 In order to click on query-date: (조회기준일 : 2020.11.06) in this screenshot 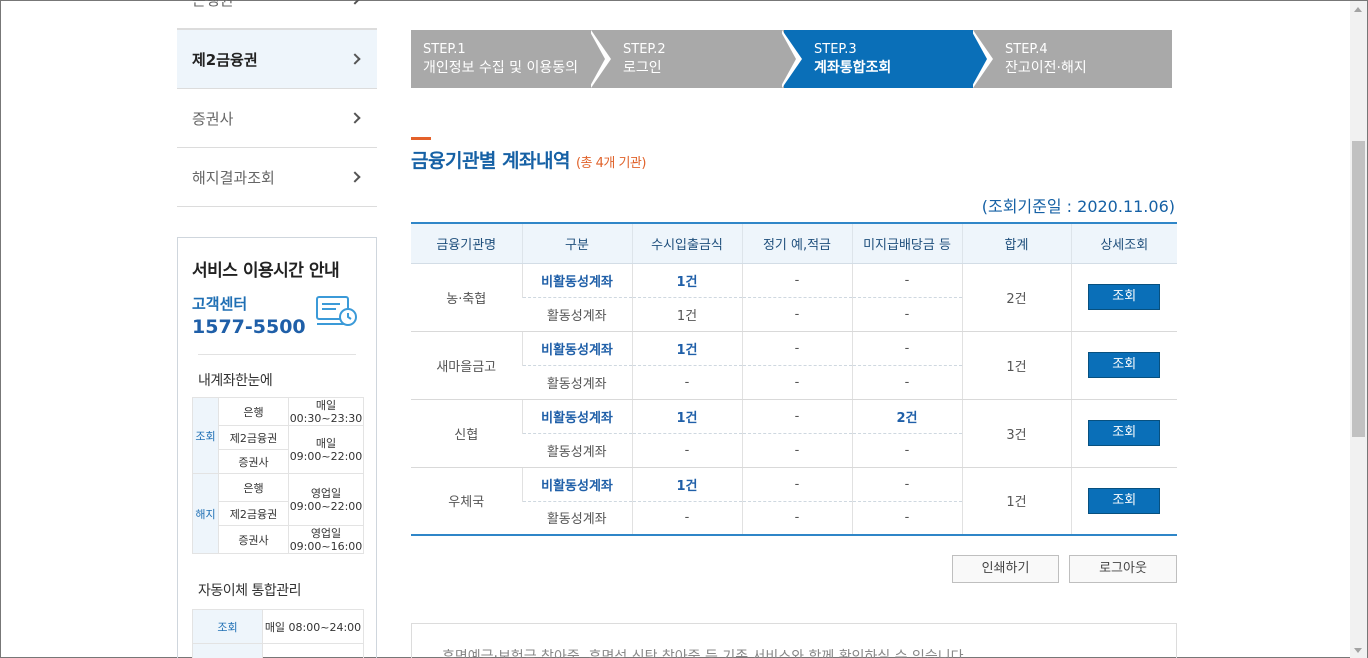, I will do `click(1078, 206)`.